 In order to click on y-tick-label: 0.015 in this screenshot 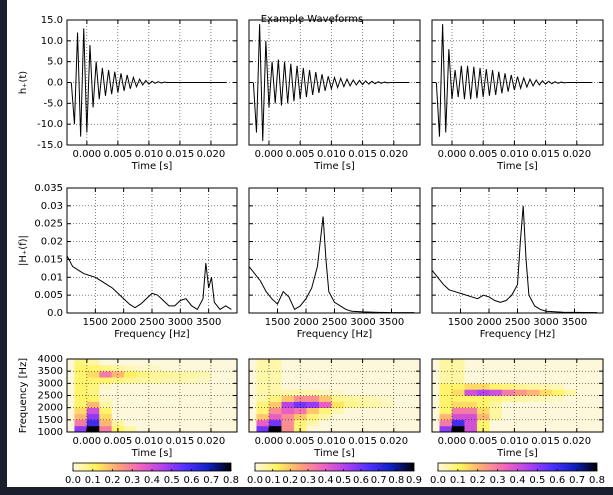, I will do `click(48, 259)`.